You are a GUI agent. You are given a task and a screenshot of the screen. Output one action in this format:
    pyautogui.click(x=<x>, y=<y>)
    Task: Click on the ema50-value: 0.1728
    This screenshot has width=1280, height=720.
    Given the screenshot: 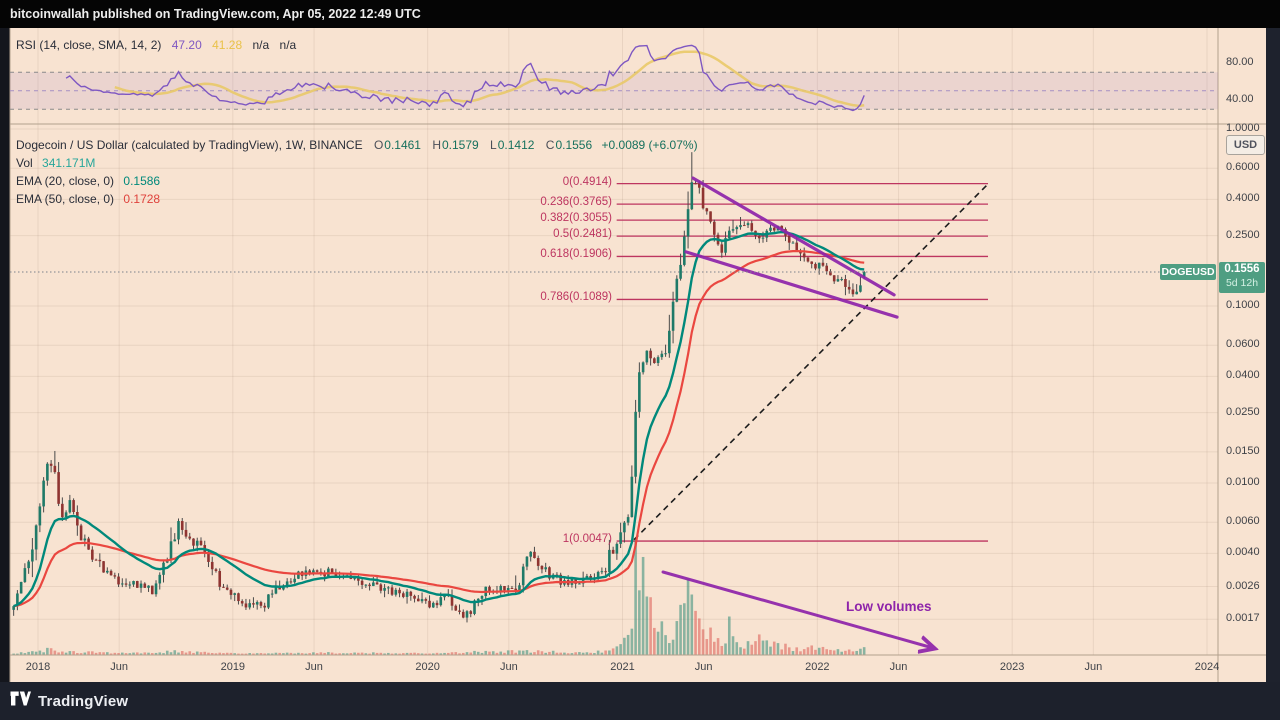 What is the action you would take?
    pyautogui.click(x=142, y=199)
    